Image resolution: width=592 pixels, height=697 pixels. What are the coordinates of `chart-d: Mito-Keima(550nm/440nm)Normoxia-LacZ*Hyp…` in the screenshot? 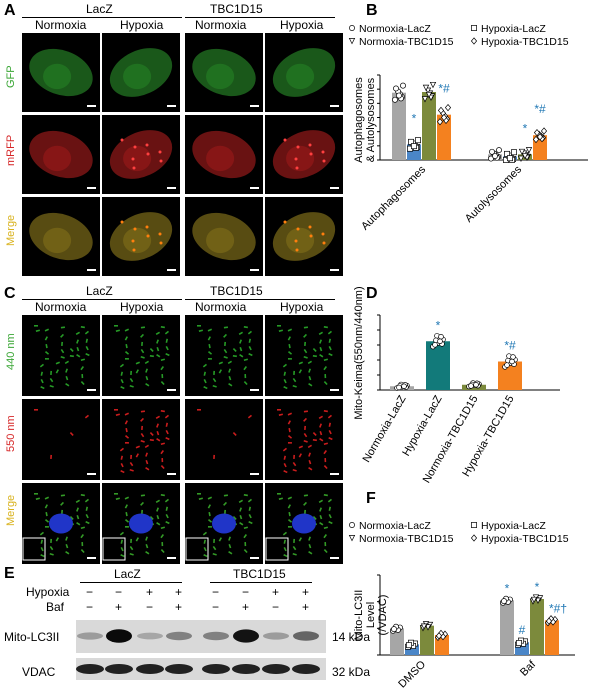 It's located at (456, 385).